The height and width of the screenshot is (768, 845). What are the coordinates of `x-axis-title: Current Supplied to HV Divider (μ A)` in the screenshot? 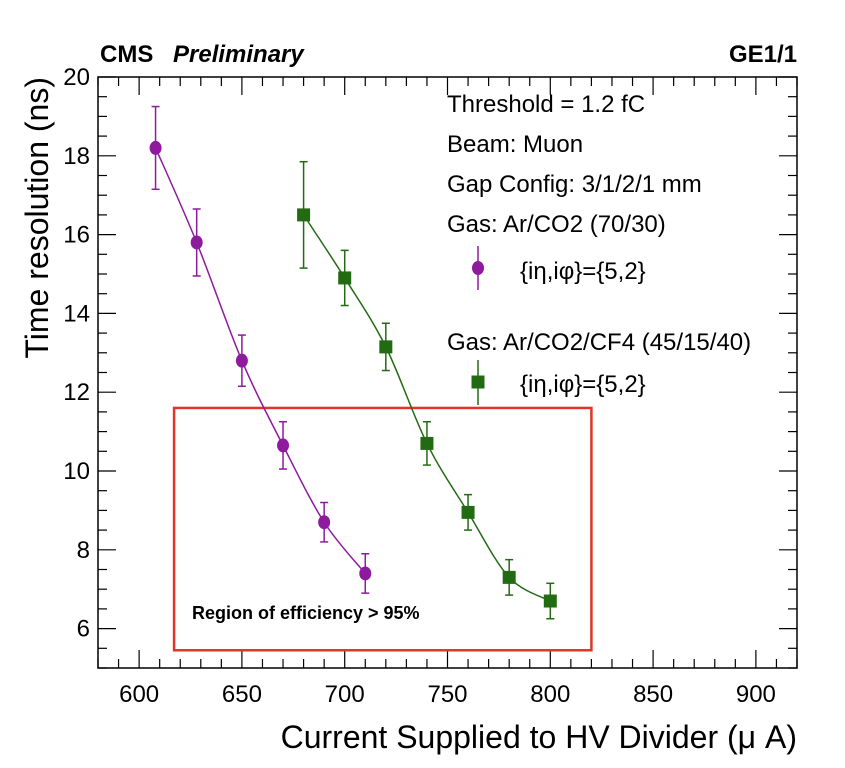 It's located at (539, 737).